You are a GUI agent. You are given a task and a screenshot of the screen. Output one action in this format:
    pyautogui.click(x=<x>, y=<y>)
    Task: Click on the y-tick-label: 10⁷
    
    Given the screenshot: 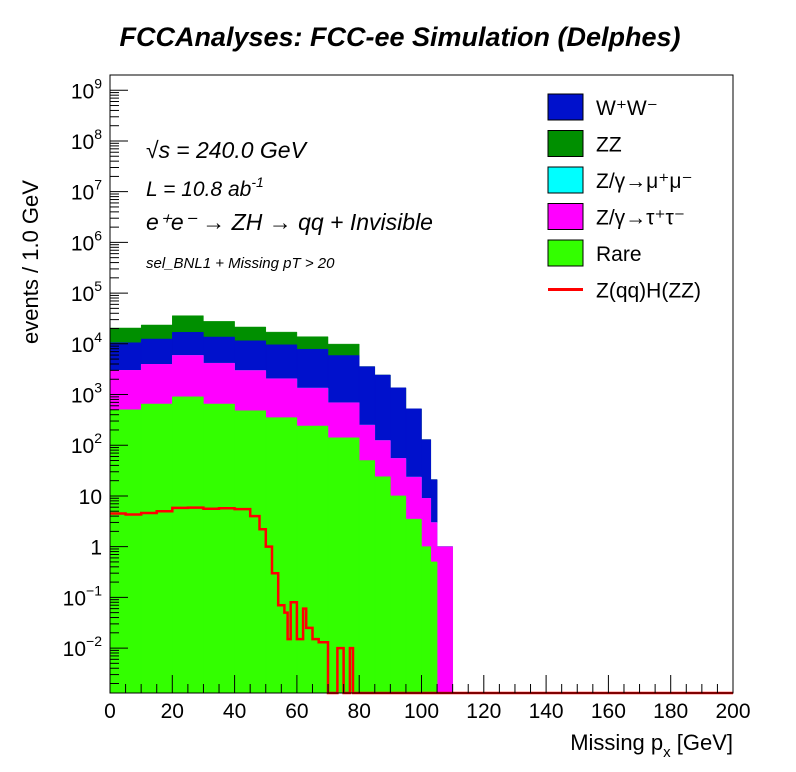 What is the action you would take?
    pyautogui.click(x=86, y=191)
    